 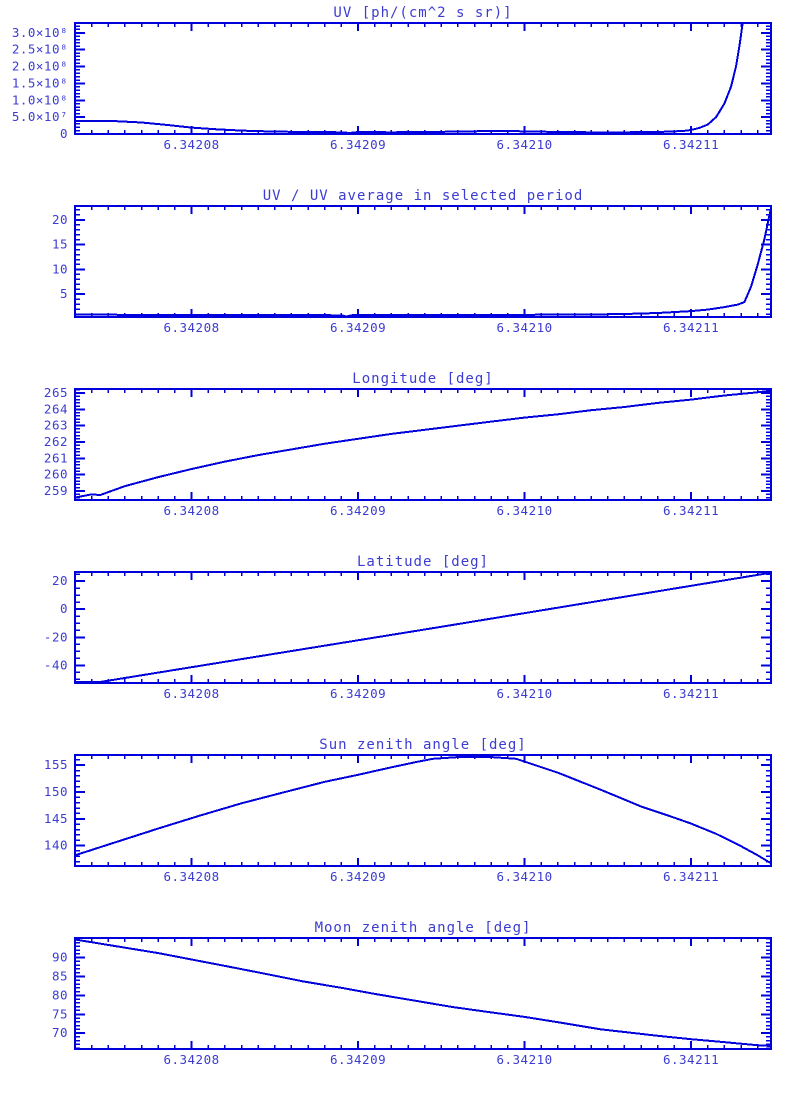 What do you see at coordinates (56, 636) in the screenshot?
I see `y-tick-label: -20` at bounding box center [56, 636].